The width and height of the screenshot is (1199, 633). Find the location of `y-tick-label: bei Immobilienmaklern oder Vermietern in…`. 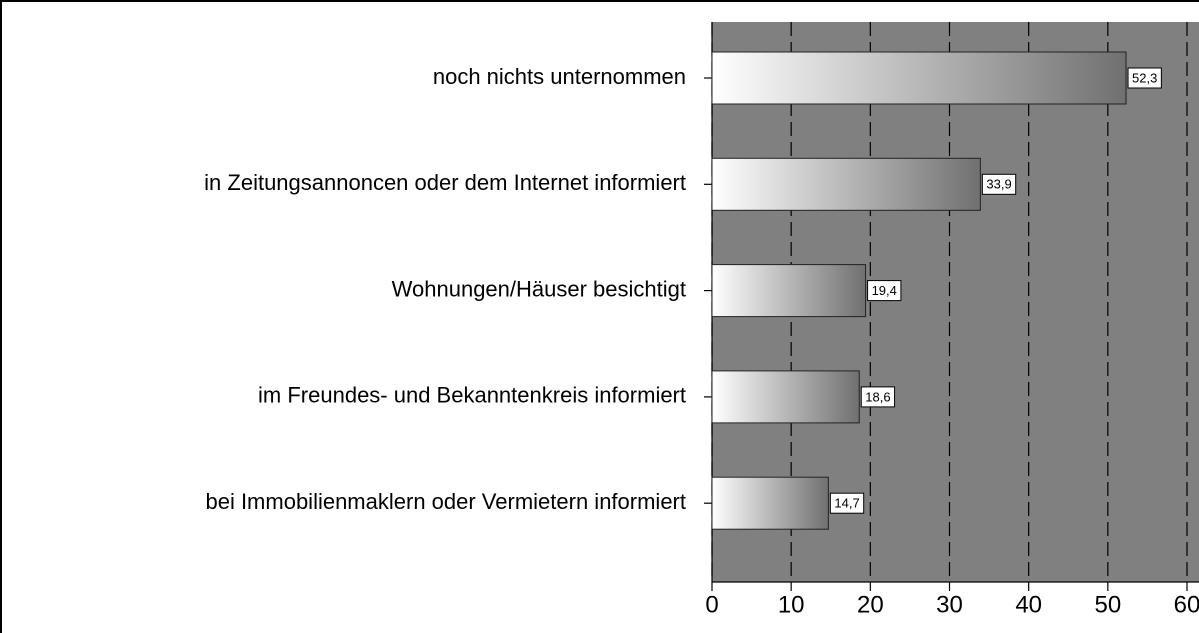

y-tick-label: bei Immobilienmaklern oder Vermietern in… is located at coordinates (445, 501).